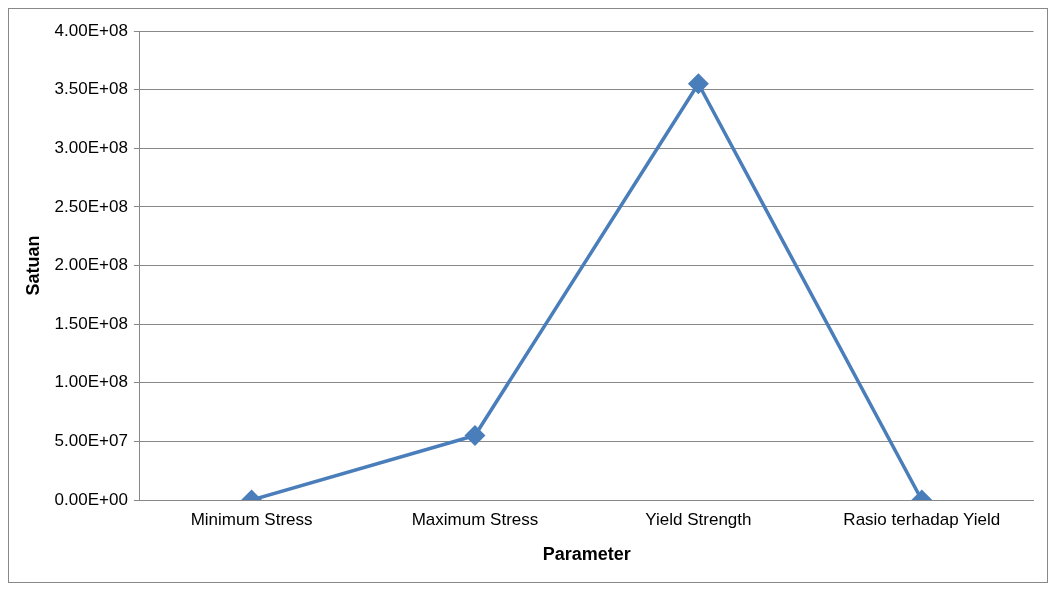  I want to click on x-tick-label: Yield Strength, so click(698, 519).